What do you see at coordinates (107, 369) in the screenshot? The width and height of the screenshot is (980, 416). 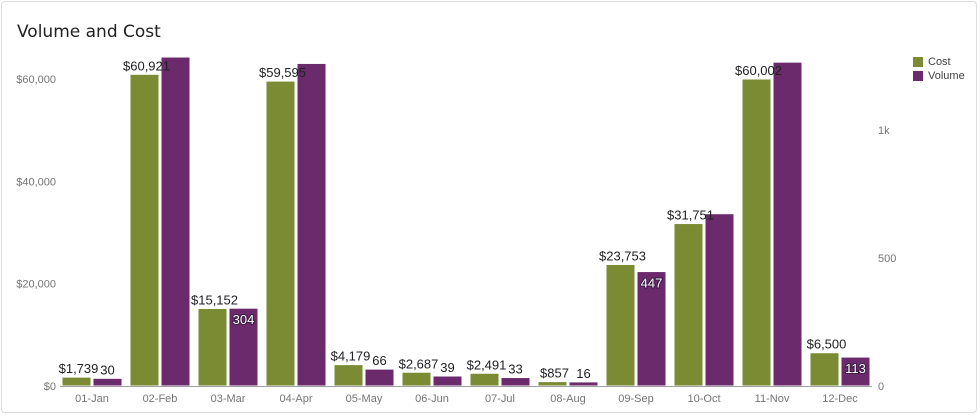 I see `data-label-volume: 30` at bounding box center [107, 369].